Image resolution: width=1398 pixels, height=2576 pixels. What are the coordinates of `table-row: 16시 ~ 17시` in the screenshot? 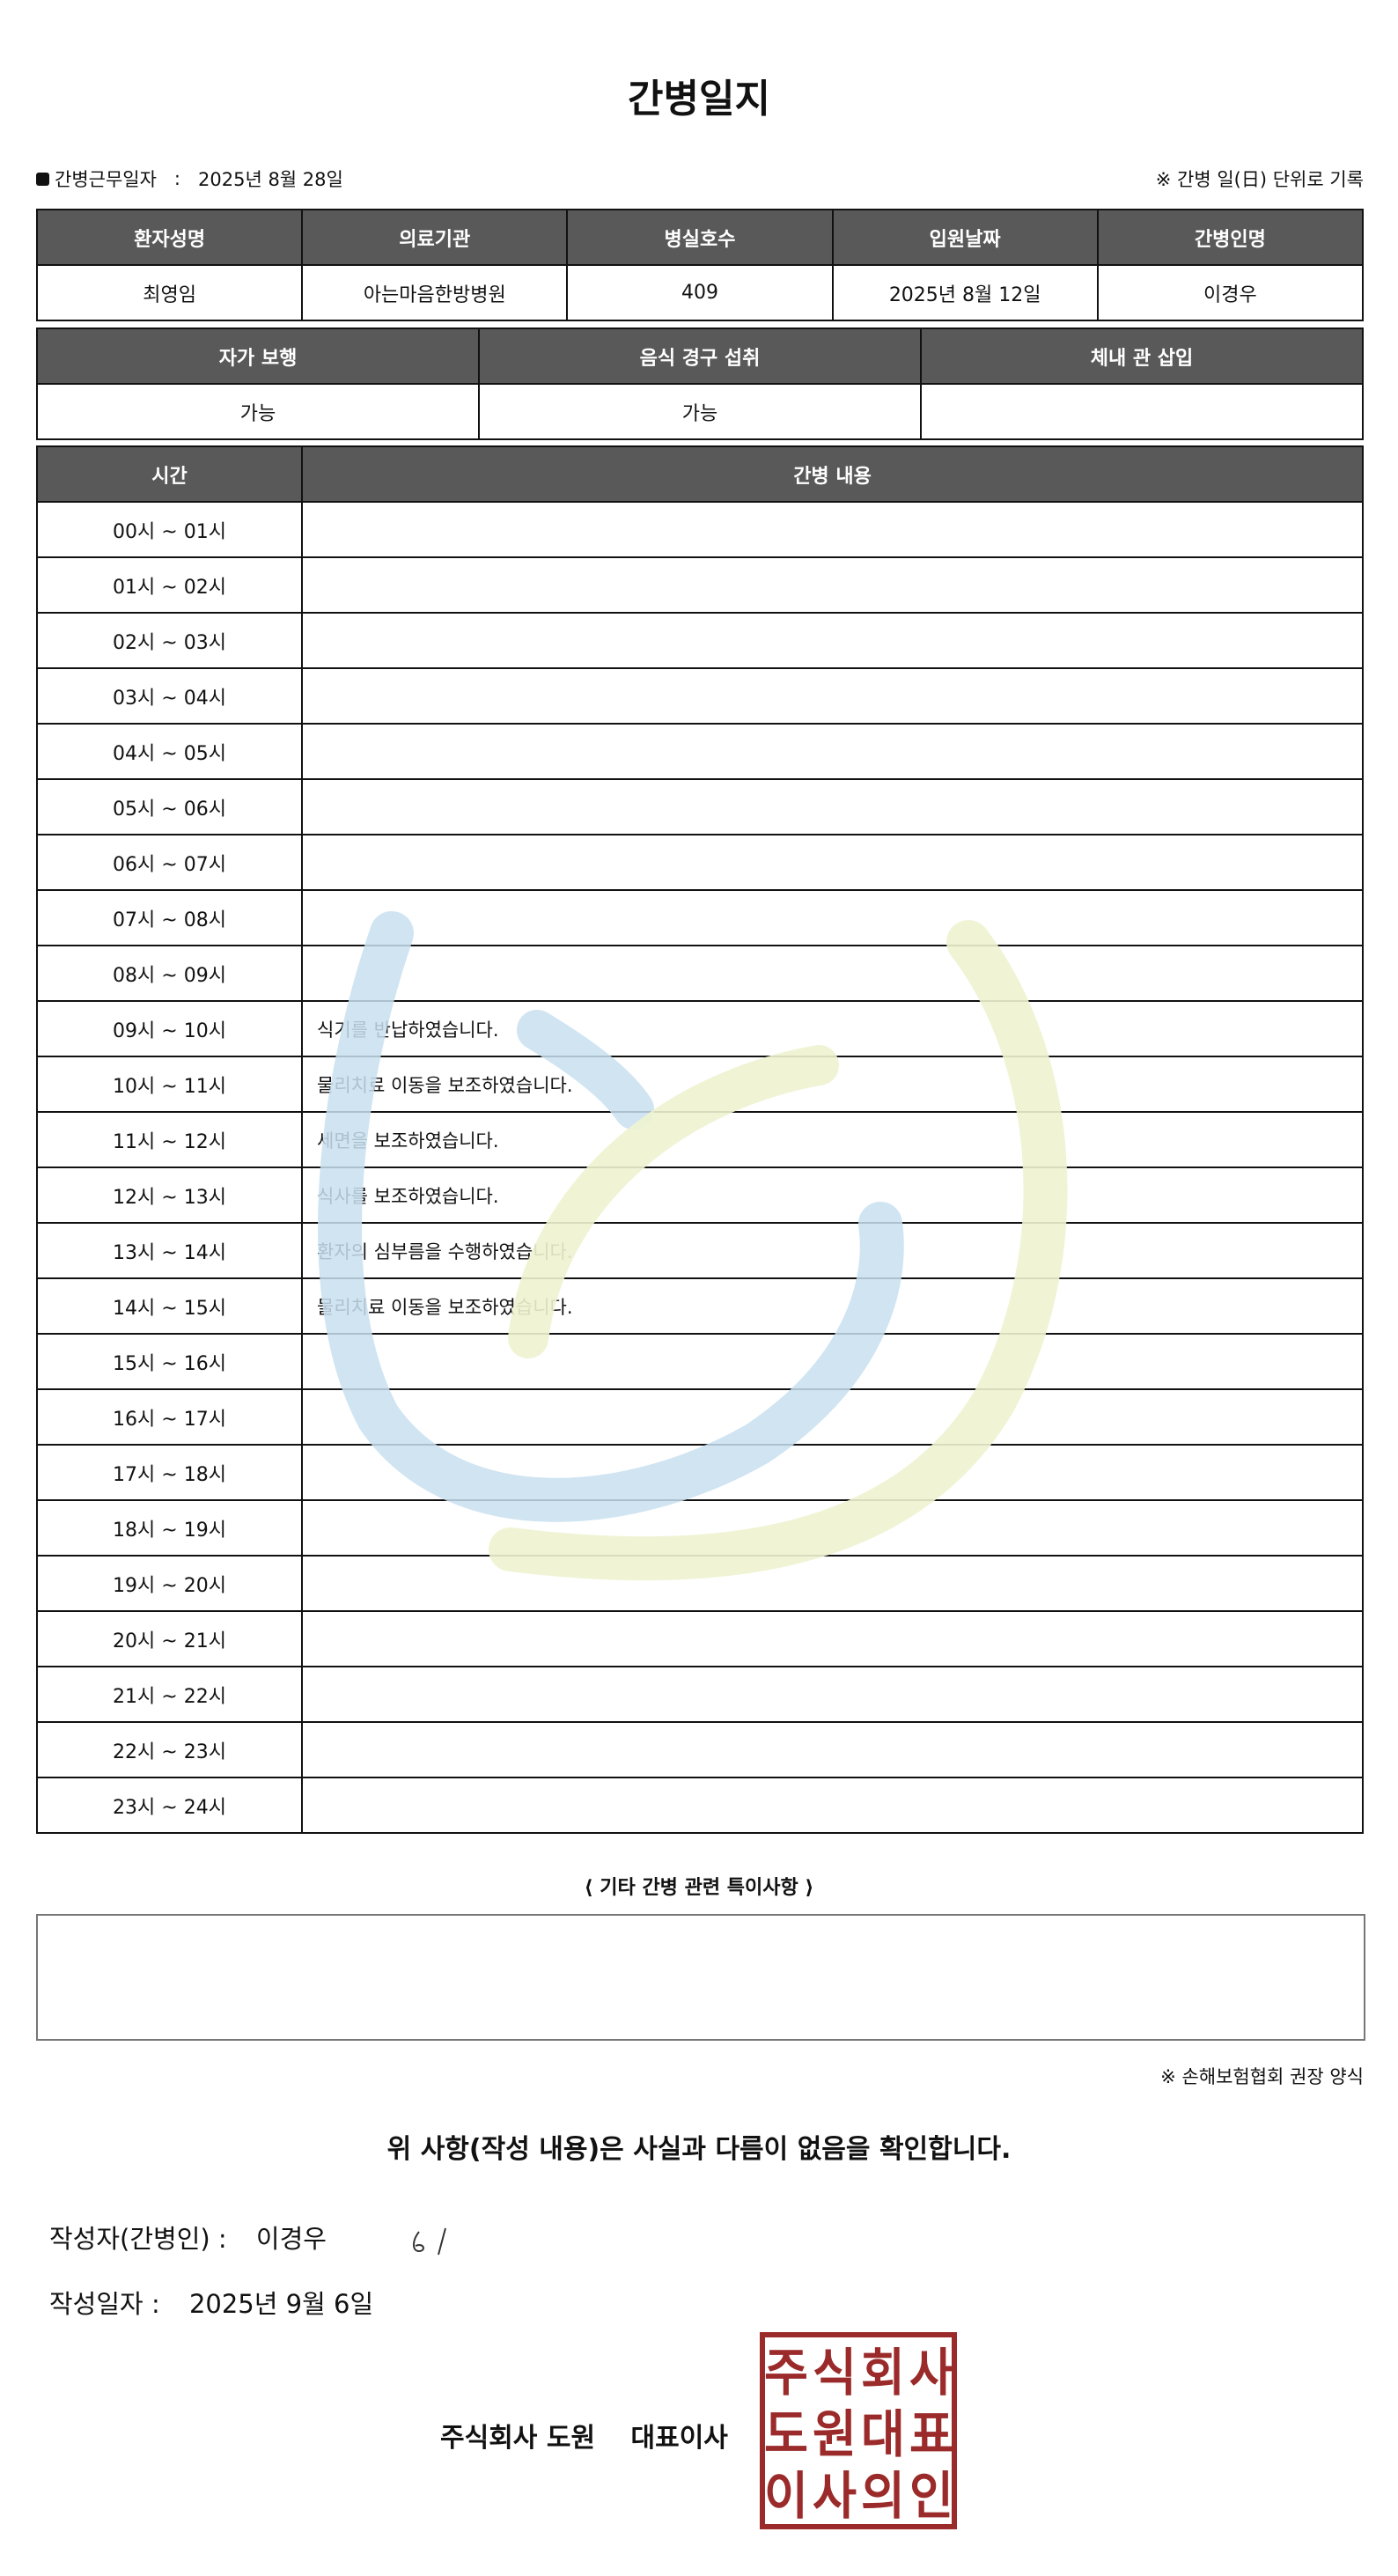 It's located at (700, 1417).